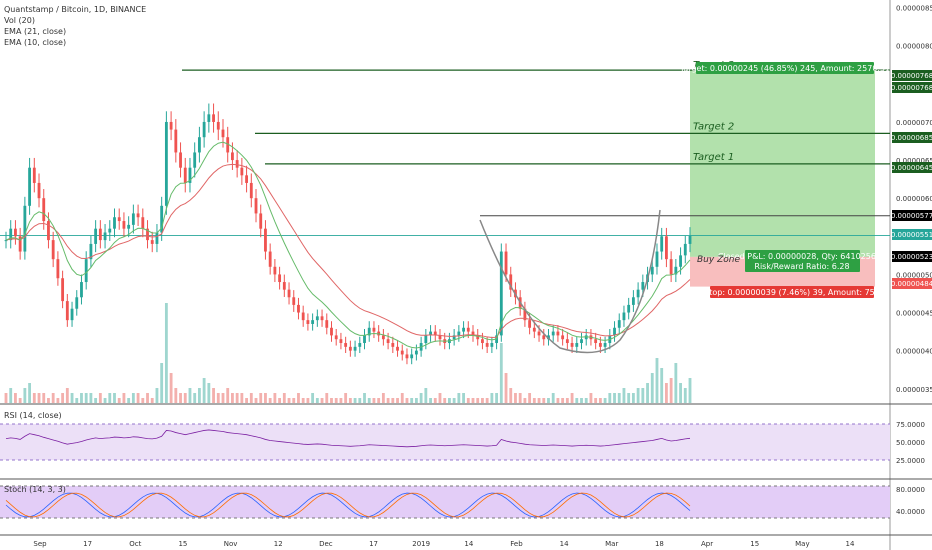 The height and width of the screenshot is (550, 932). I want to click on stoch-tick: 40.0000, so click(910, 512).